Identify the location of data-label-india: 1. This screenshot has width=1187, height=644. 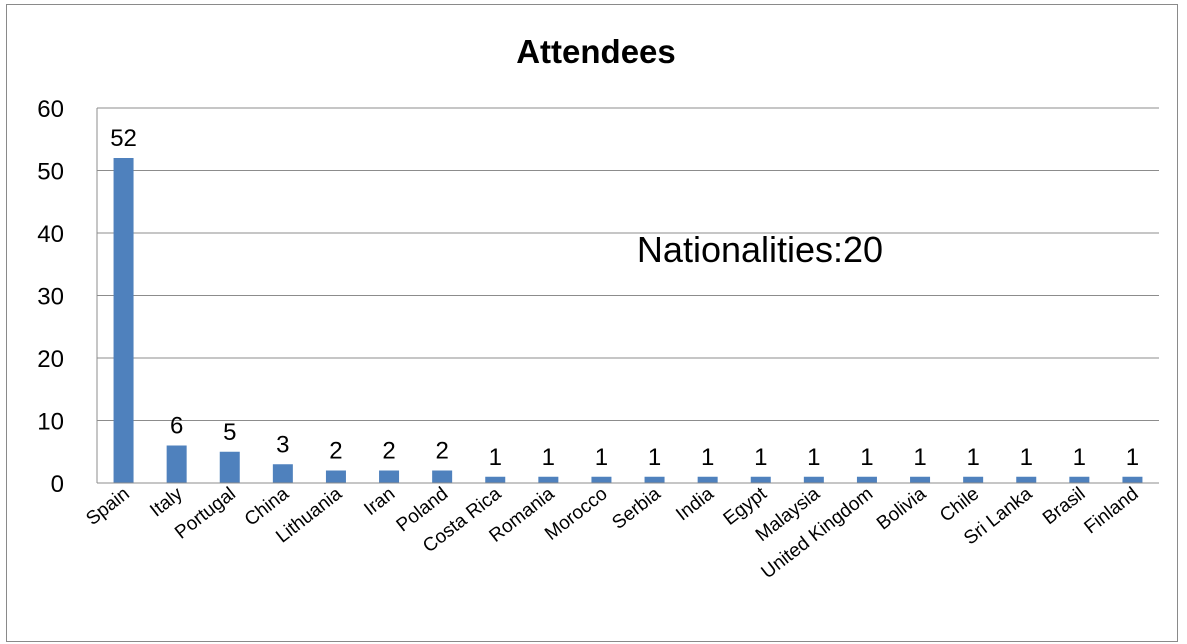
(707, 457).